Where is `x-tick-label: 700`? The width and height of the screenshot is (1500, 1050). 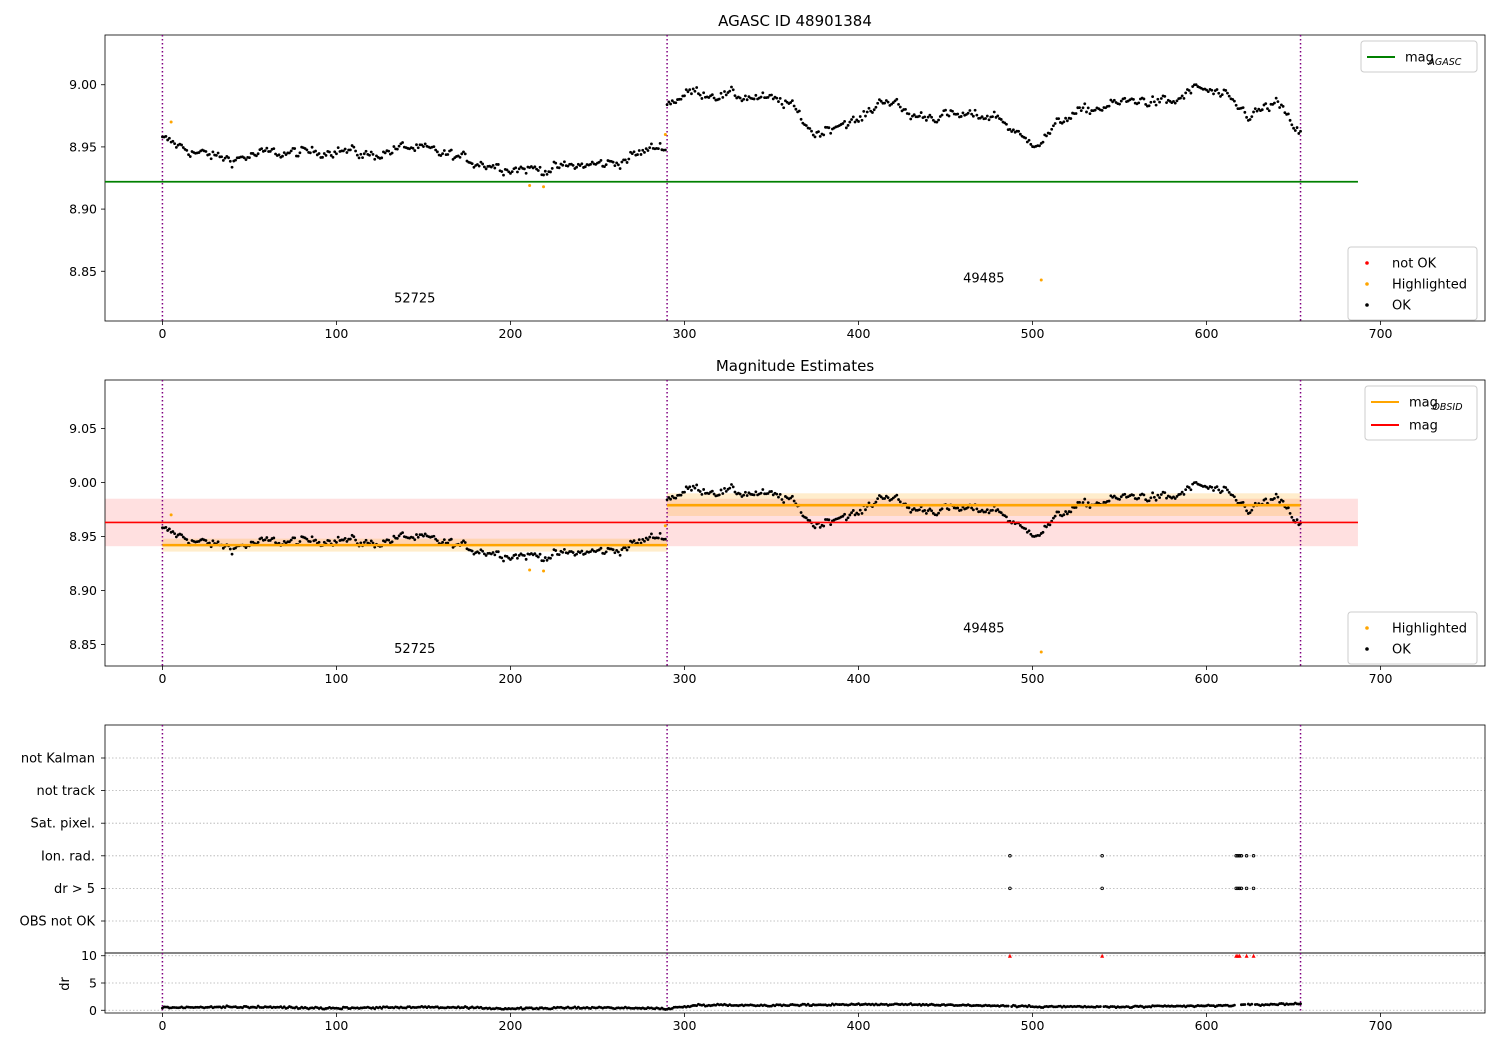 x-tick-label: 700 is located at coordinates (1381, 1025).